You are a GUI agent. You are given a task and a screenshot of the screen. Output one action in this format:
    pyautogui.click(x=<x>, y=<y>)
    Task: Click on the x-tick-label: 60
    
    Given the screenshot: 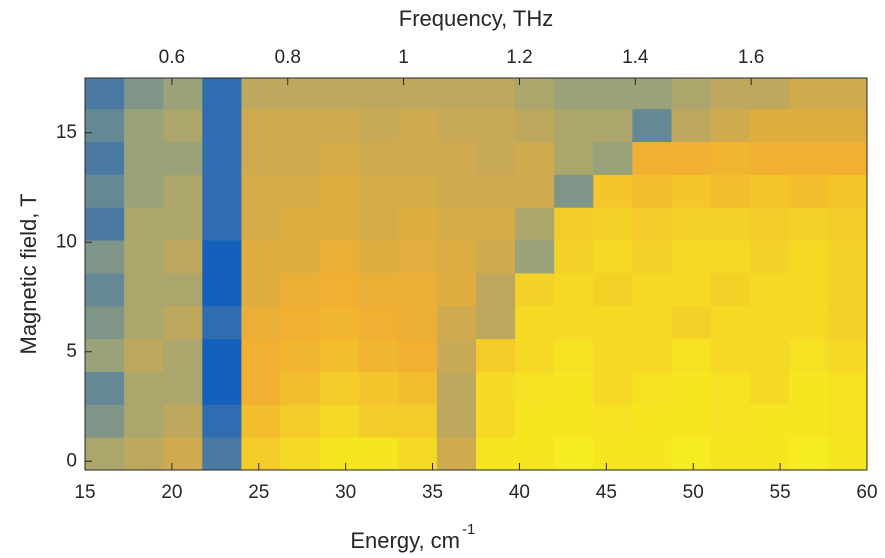 What is the action you would take?
    pyautogui.click(x=866, y=492)
    